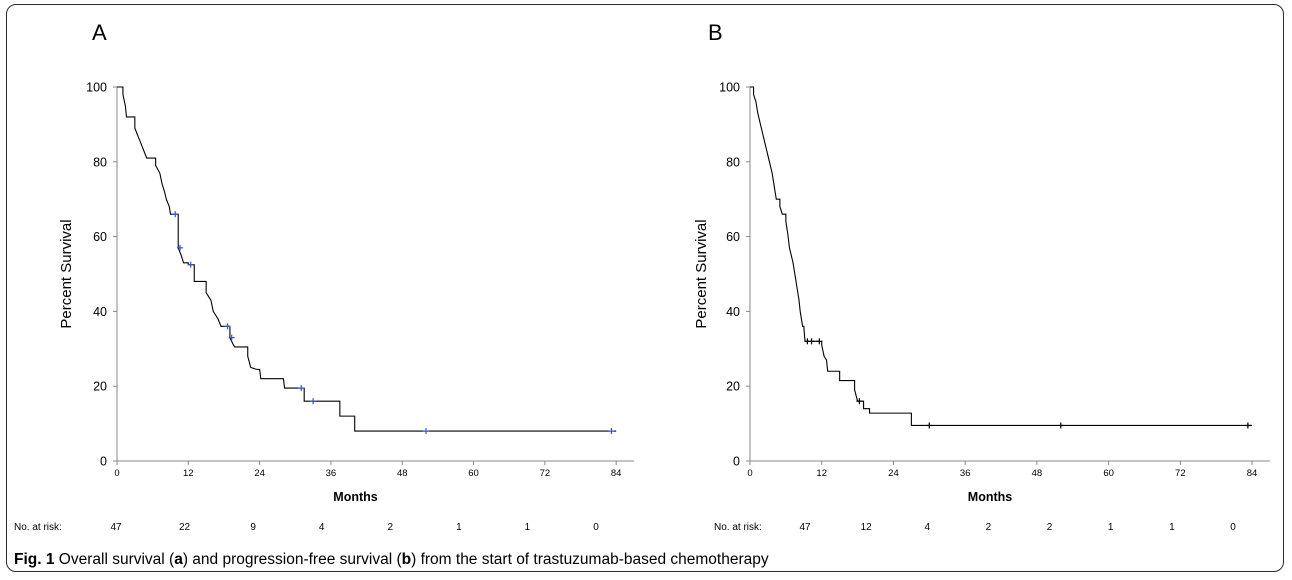 This screenshot has height=580, width=1292. What do you see at coordinates (292, 559) in the screenshot?
I see `caption-text: ) and progression-free survival (` at bounding box center [292, 559].